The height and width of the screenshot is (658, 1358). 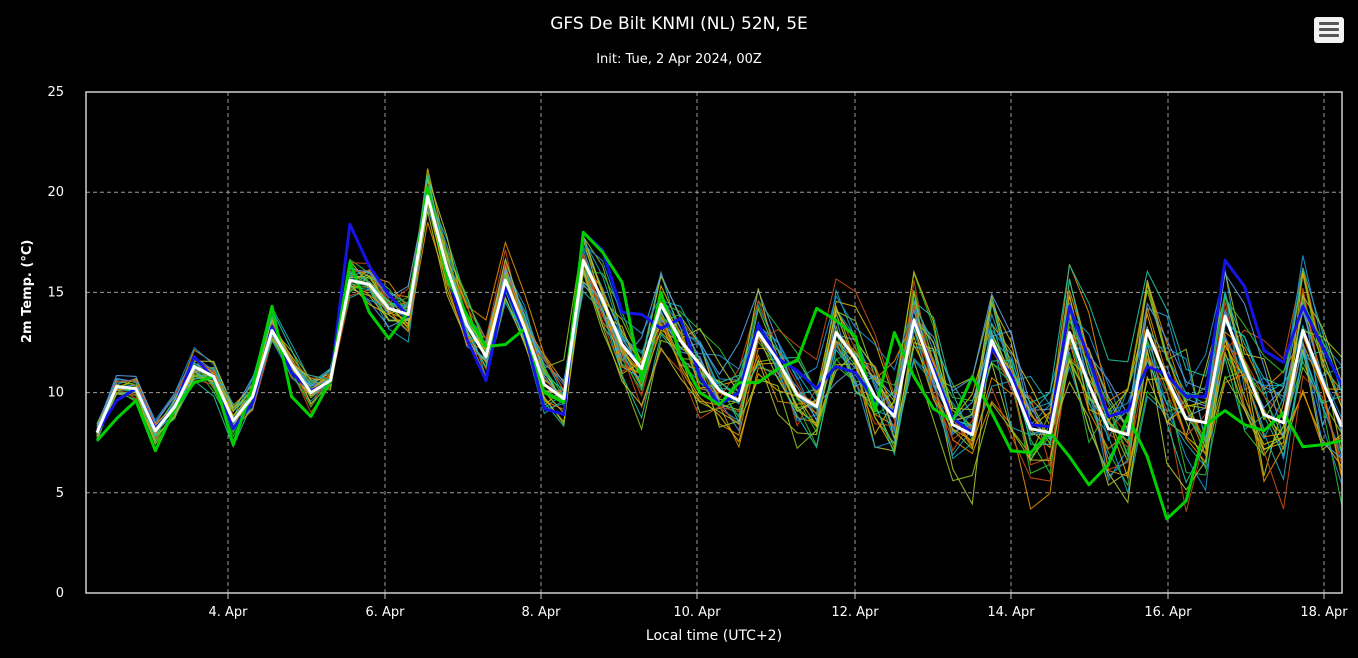 I want to click on x-tick-label: 18. Apr, so click(x=1324, y=612).